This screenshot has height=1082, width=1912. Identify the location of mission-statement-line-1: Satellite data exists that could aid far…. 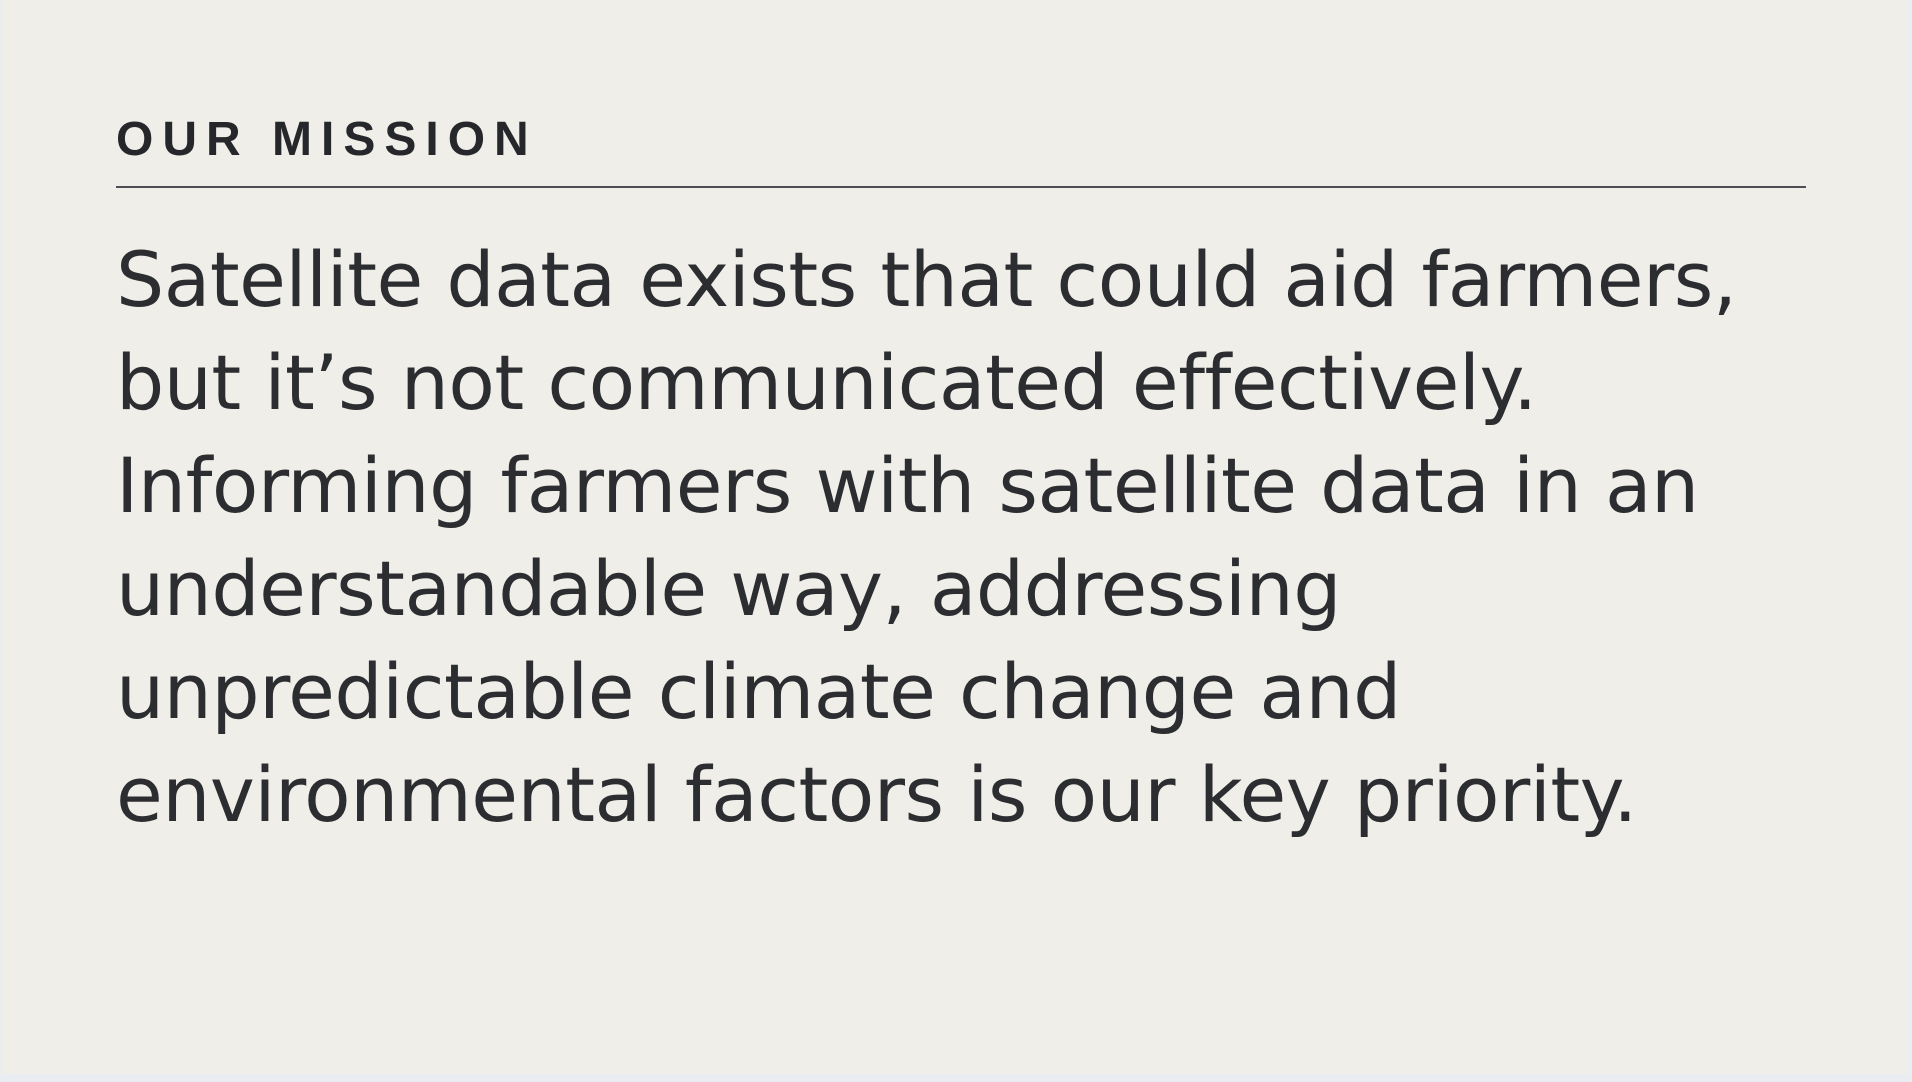
(926, 279).